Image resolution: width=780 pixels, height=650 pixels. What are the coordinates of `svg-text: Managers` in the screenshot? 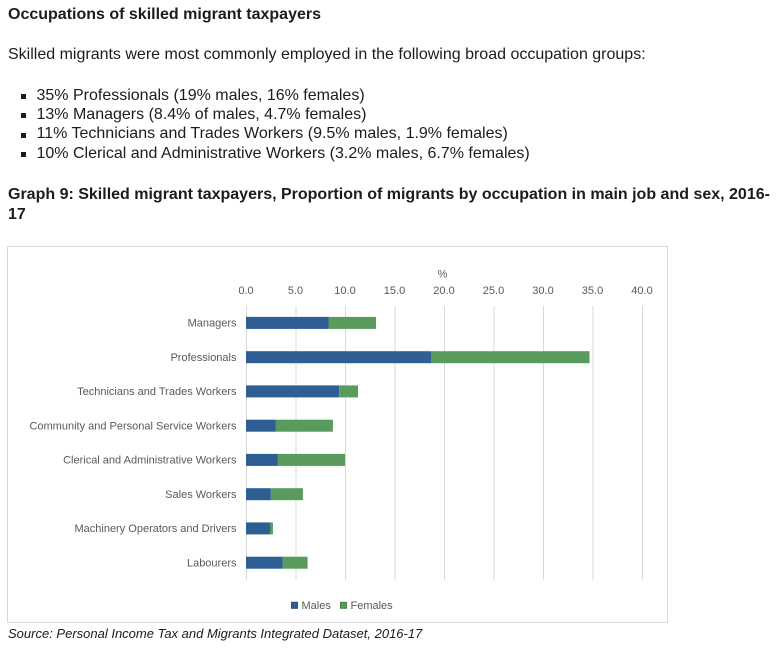 It's located at (212, 324).